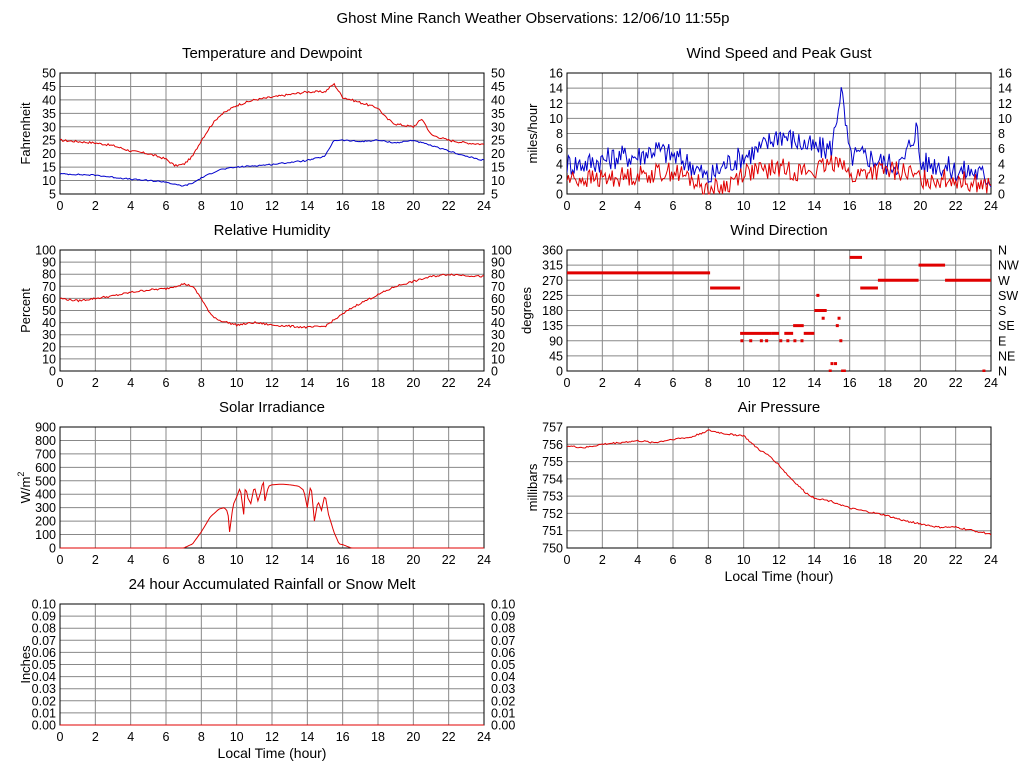  What do you see at coordinates (1006, 356) in the screenshot?
I see `right-tick-label: NE` at bounding box center [1006, 356].